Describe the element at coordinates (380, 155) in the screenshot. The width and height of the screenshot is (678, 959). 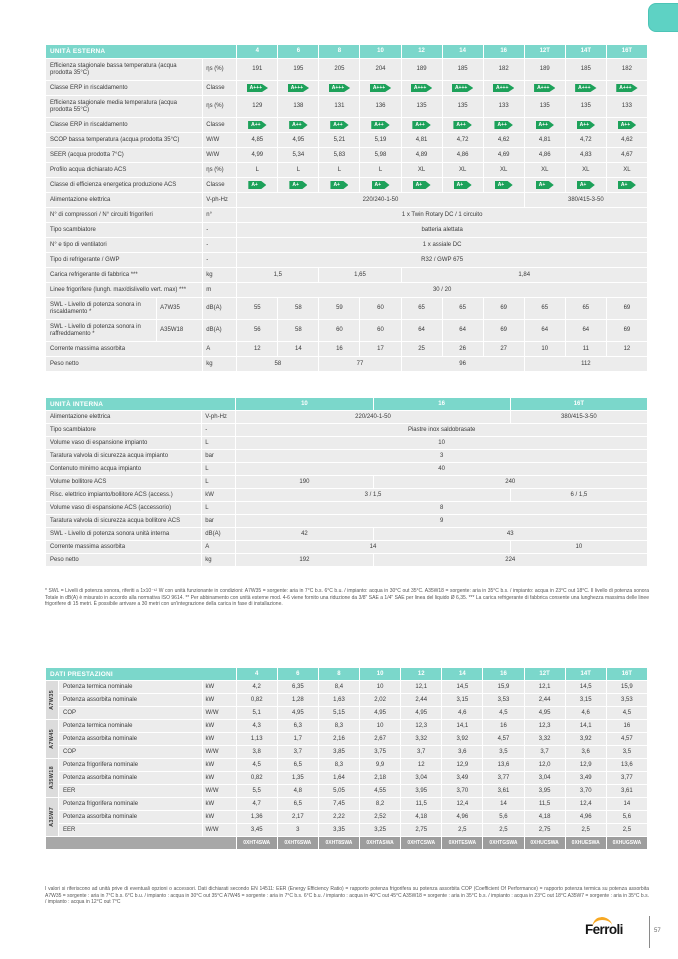
I see `value-cell: 5,98` at that location.